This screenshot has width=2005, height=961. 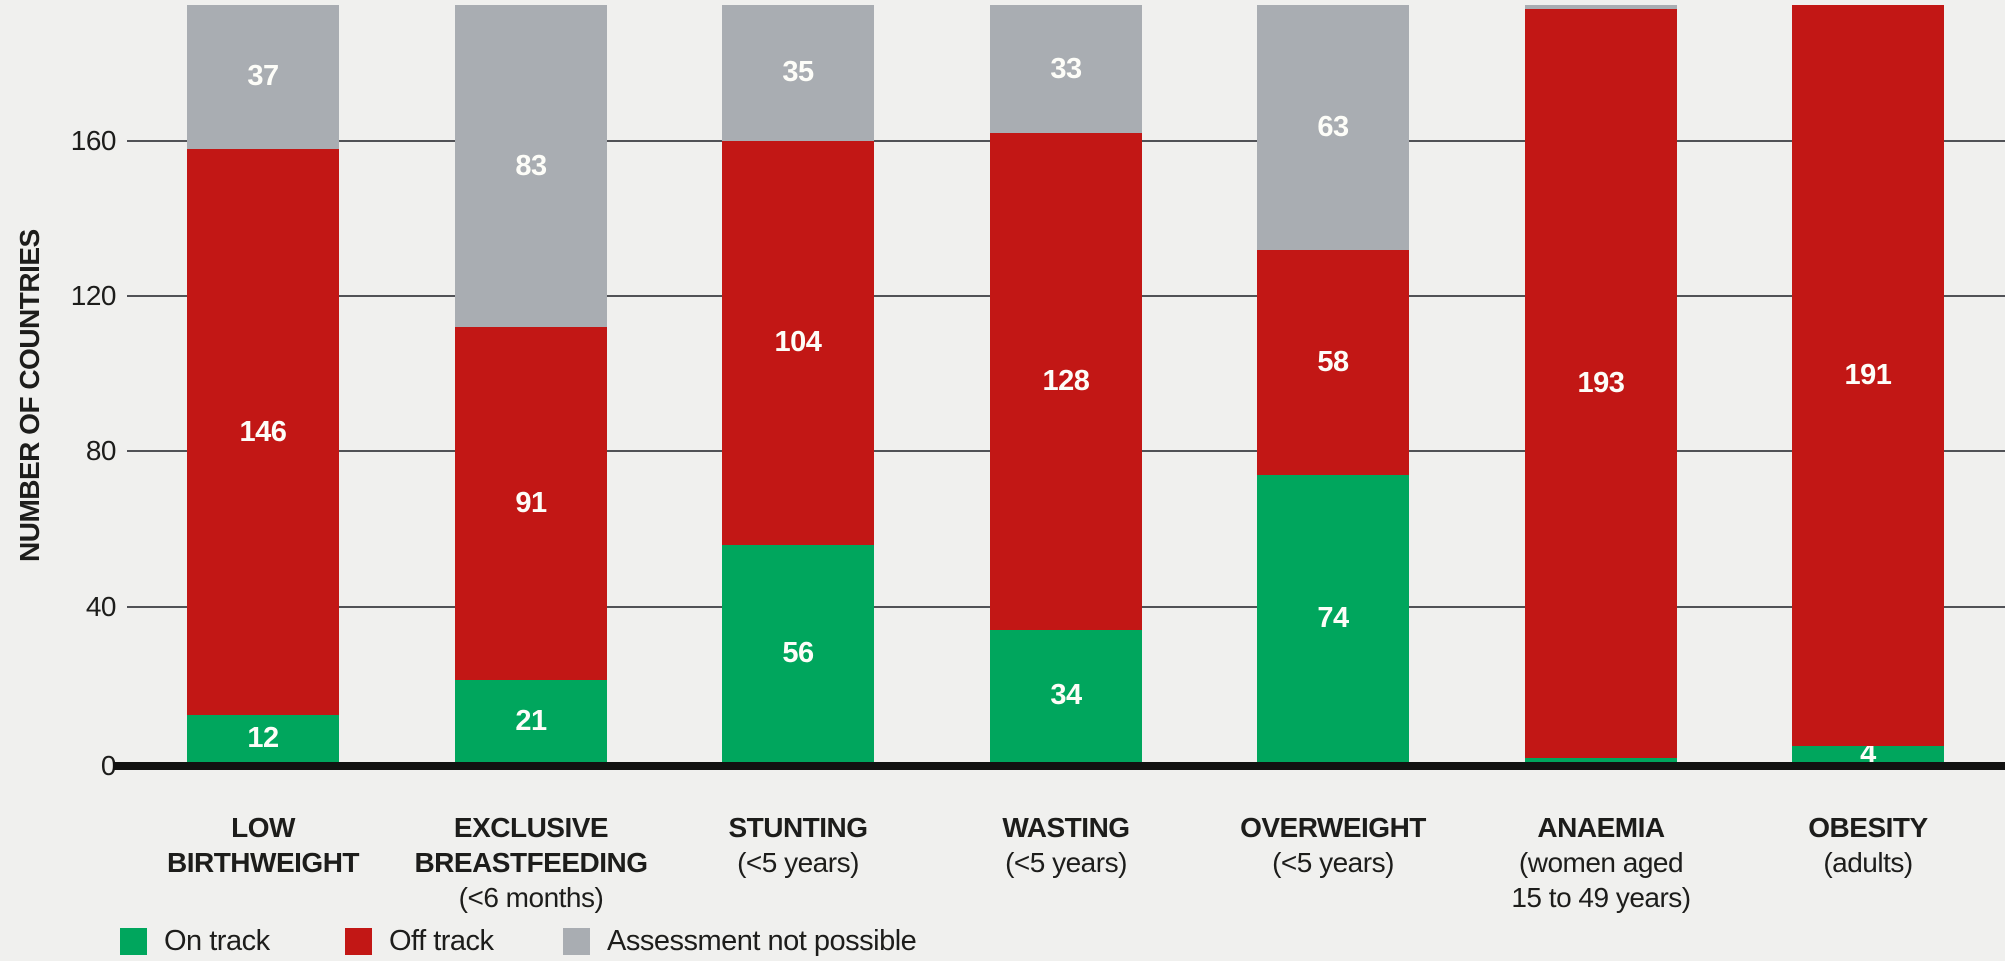 I want to click on segment-off-track-wasting: 128, so click(x=1066, y=381).